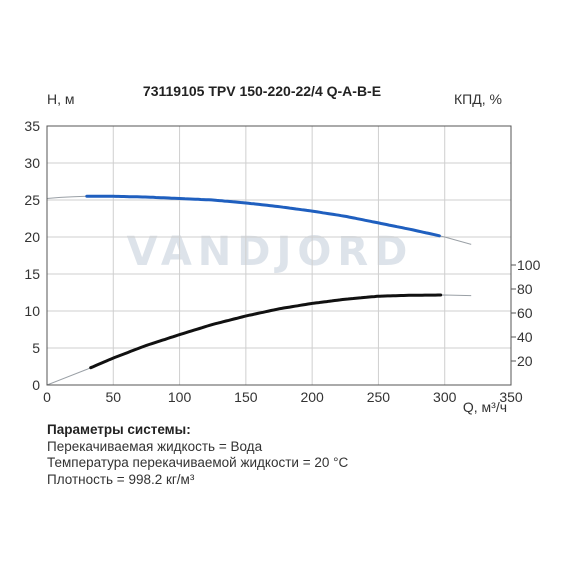 This screenshot has height=570, width=570. Describe the element at coordinates (266, 331) in the screenshot. I see `series-1-operating-line` at that location.